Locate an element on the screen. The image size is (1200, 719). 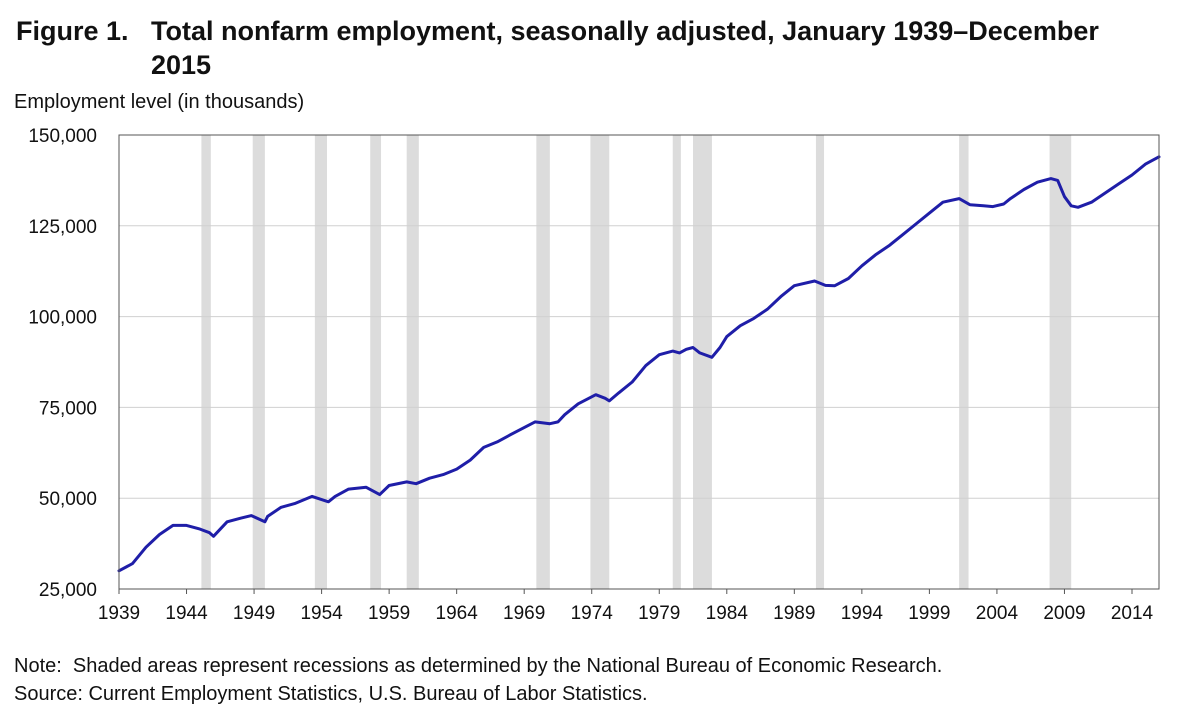
y-tick-label: 150,000 is located at coordinates (62, 136).